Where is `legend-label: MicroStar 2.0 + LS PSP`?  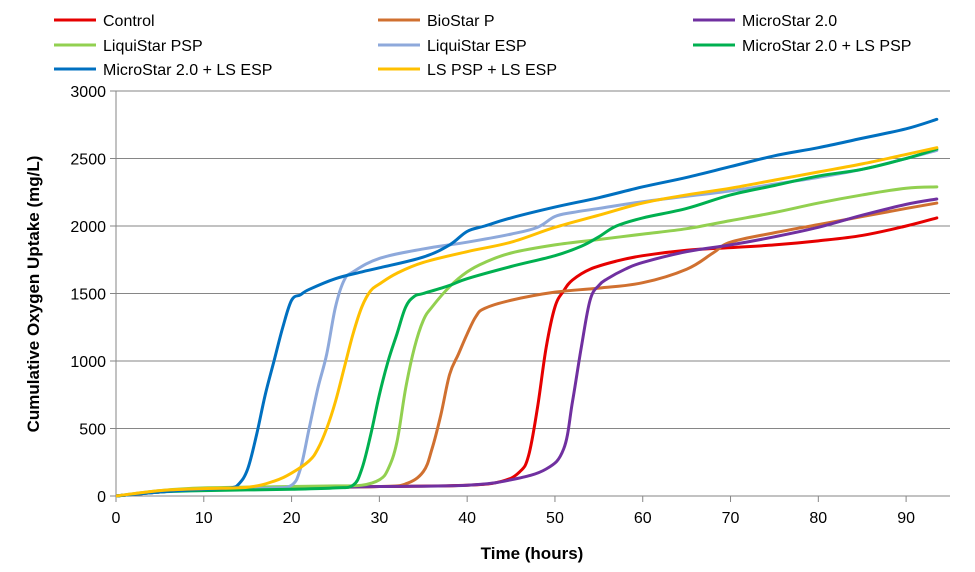
legend-label: MicroStar 2.0 + LS PSP is located at coordinates (826, 46).